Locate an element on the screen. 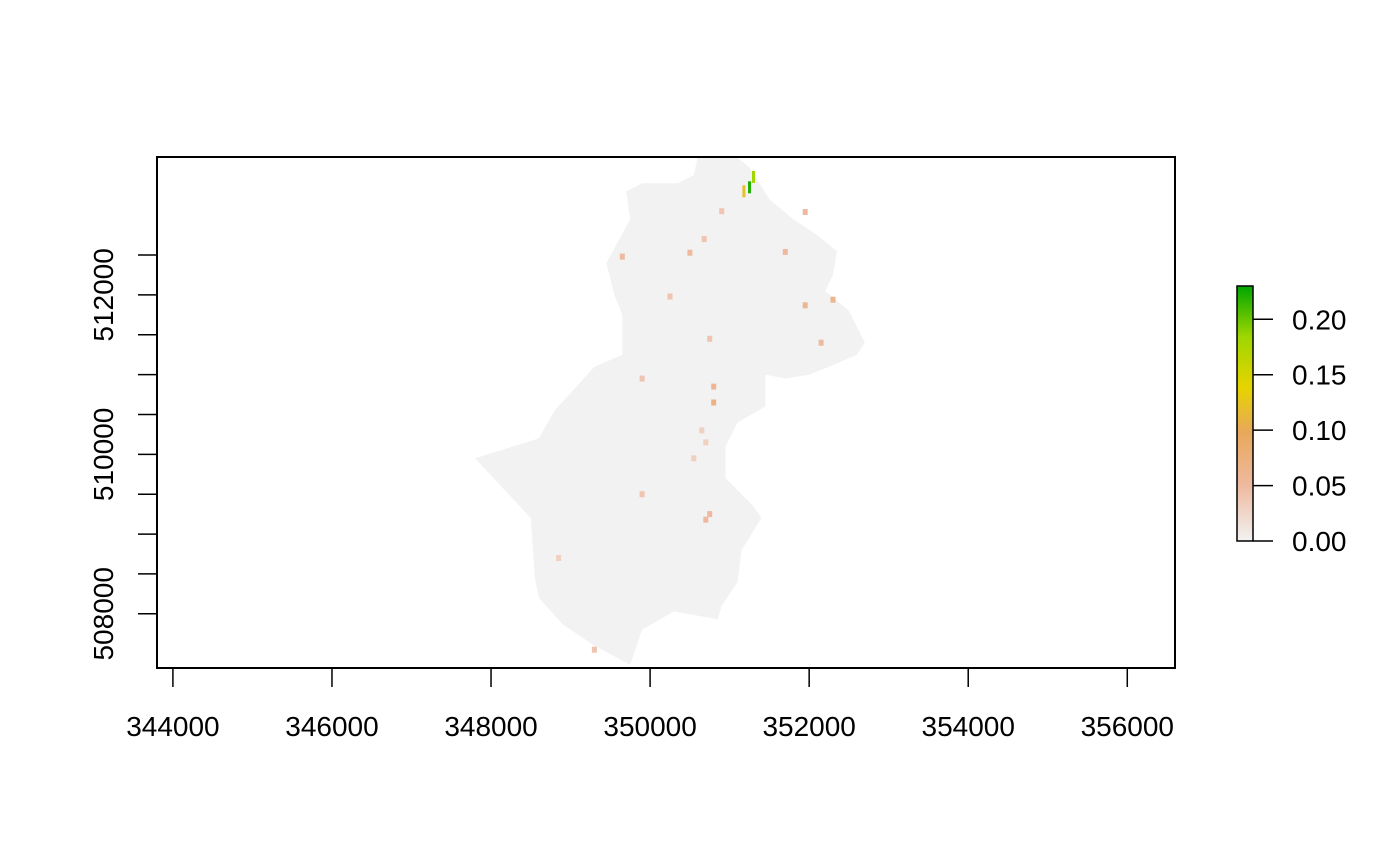 This screenshot has height=865, width=1400. x-tick-label: 352000 is located at coordinates (808, 726).